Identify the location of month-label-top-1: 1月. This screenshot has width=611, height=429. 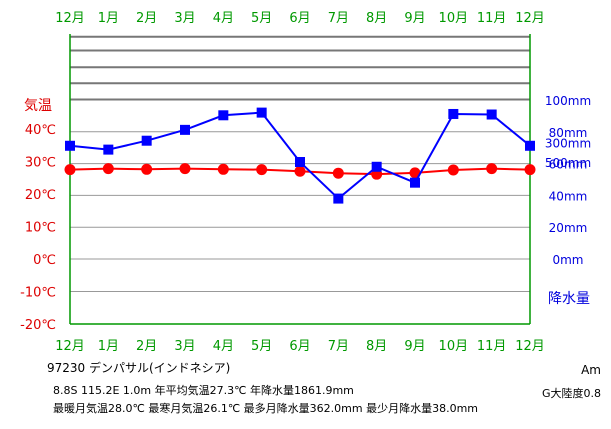
(108, 18).